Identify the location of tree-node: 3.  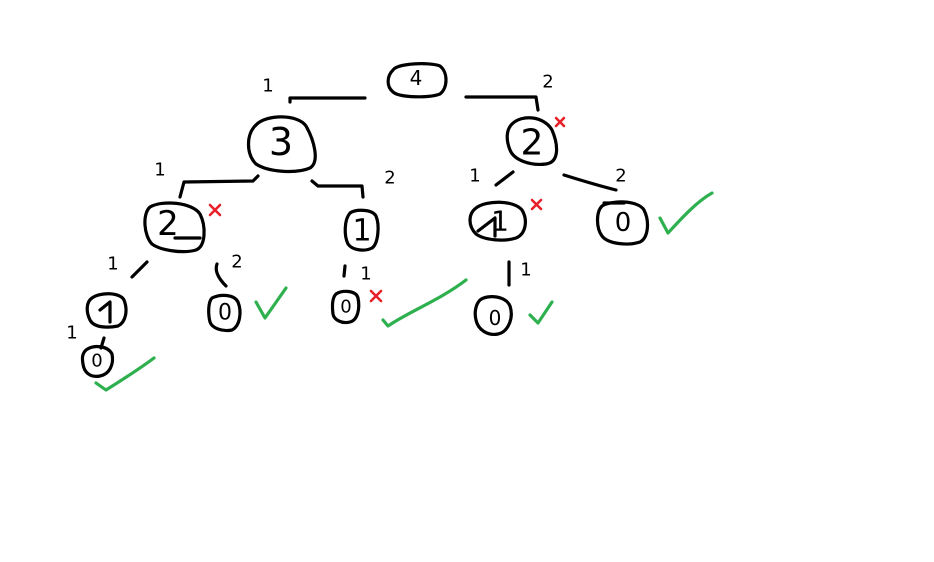
(281, 144).